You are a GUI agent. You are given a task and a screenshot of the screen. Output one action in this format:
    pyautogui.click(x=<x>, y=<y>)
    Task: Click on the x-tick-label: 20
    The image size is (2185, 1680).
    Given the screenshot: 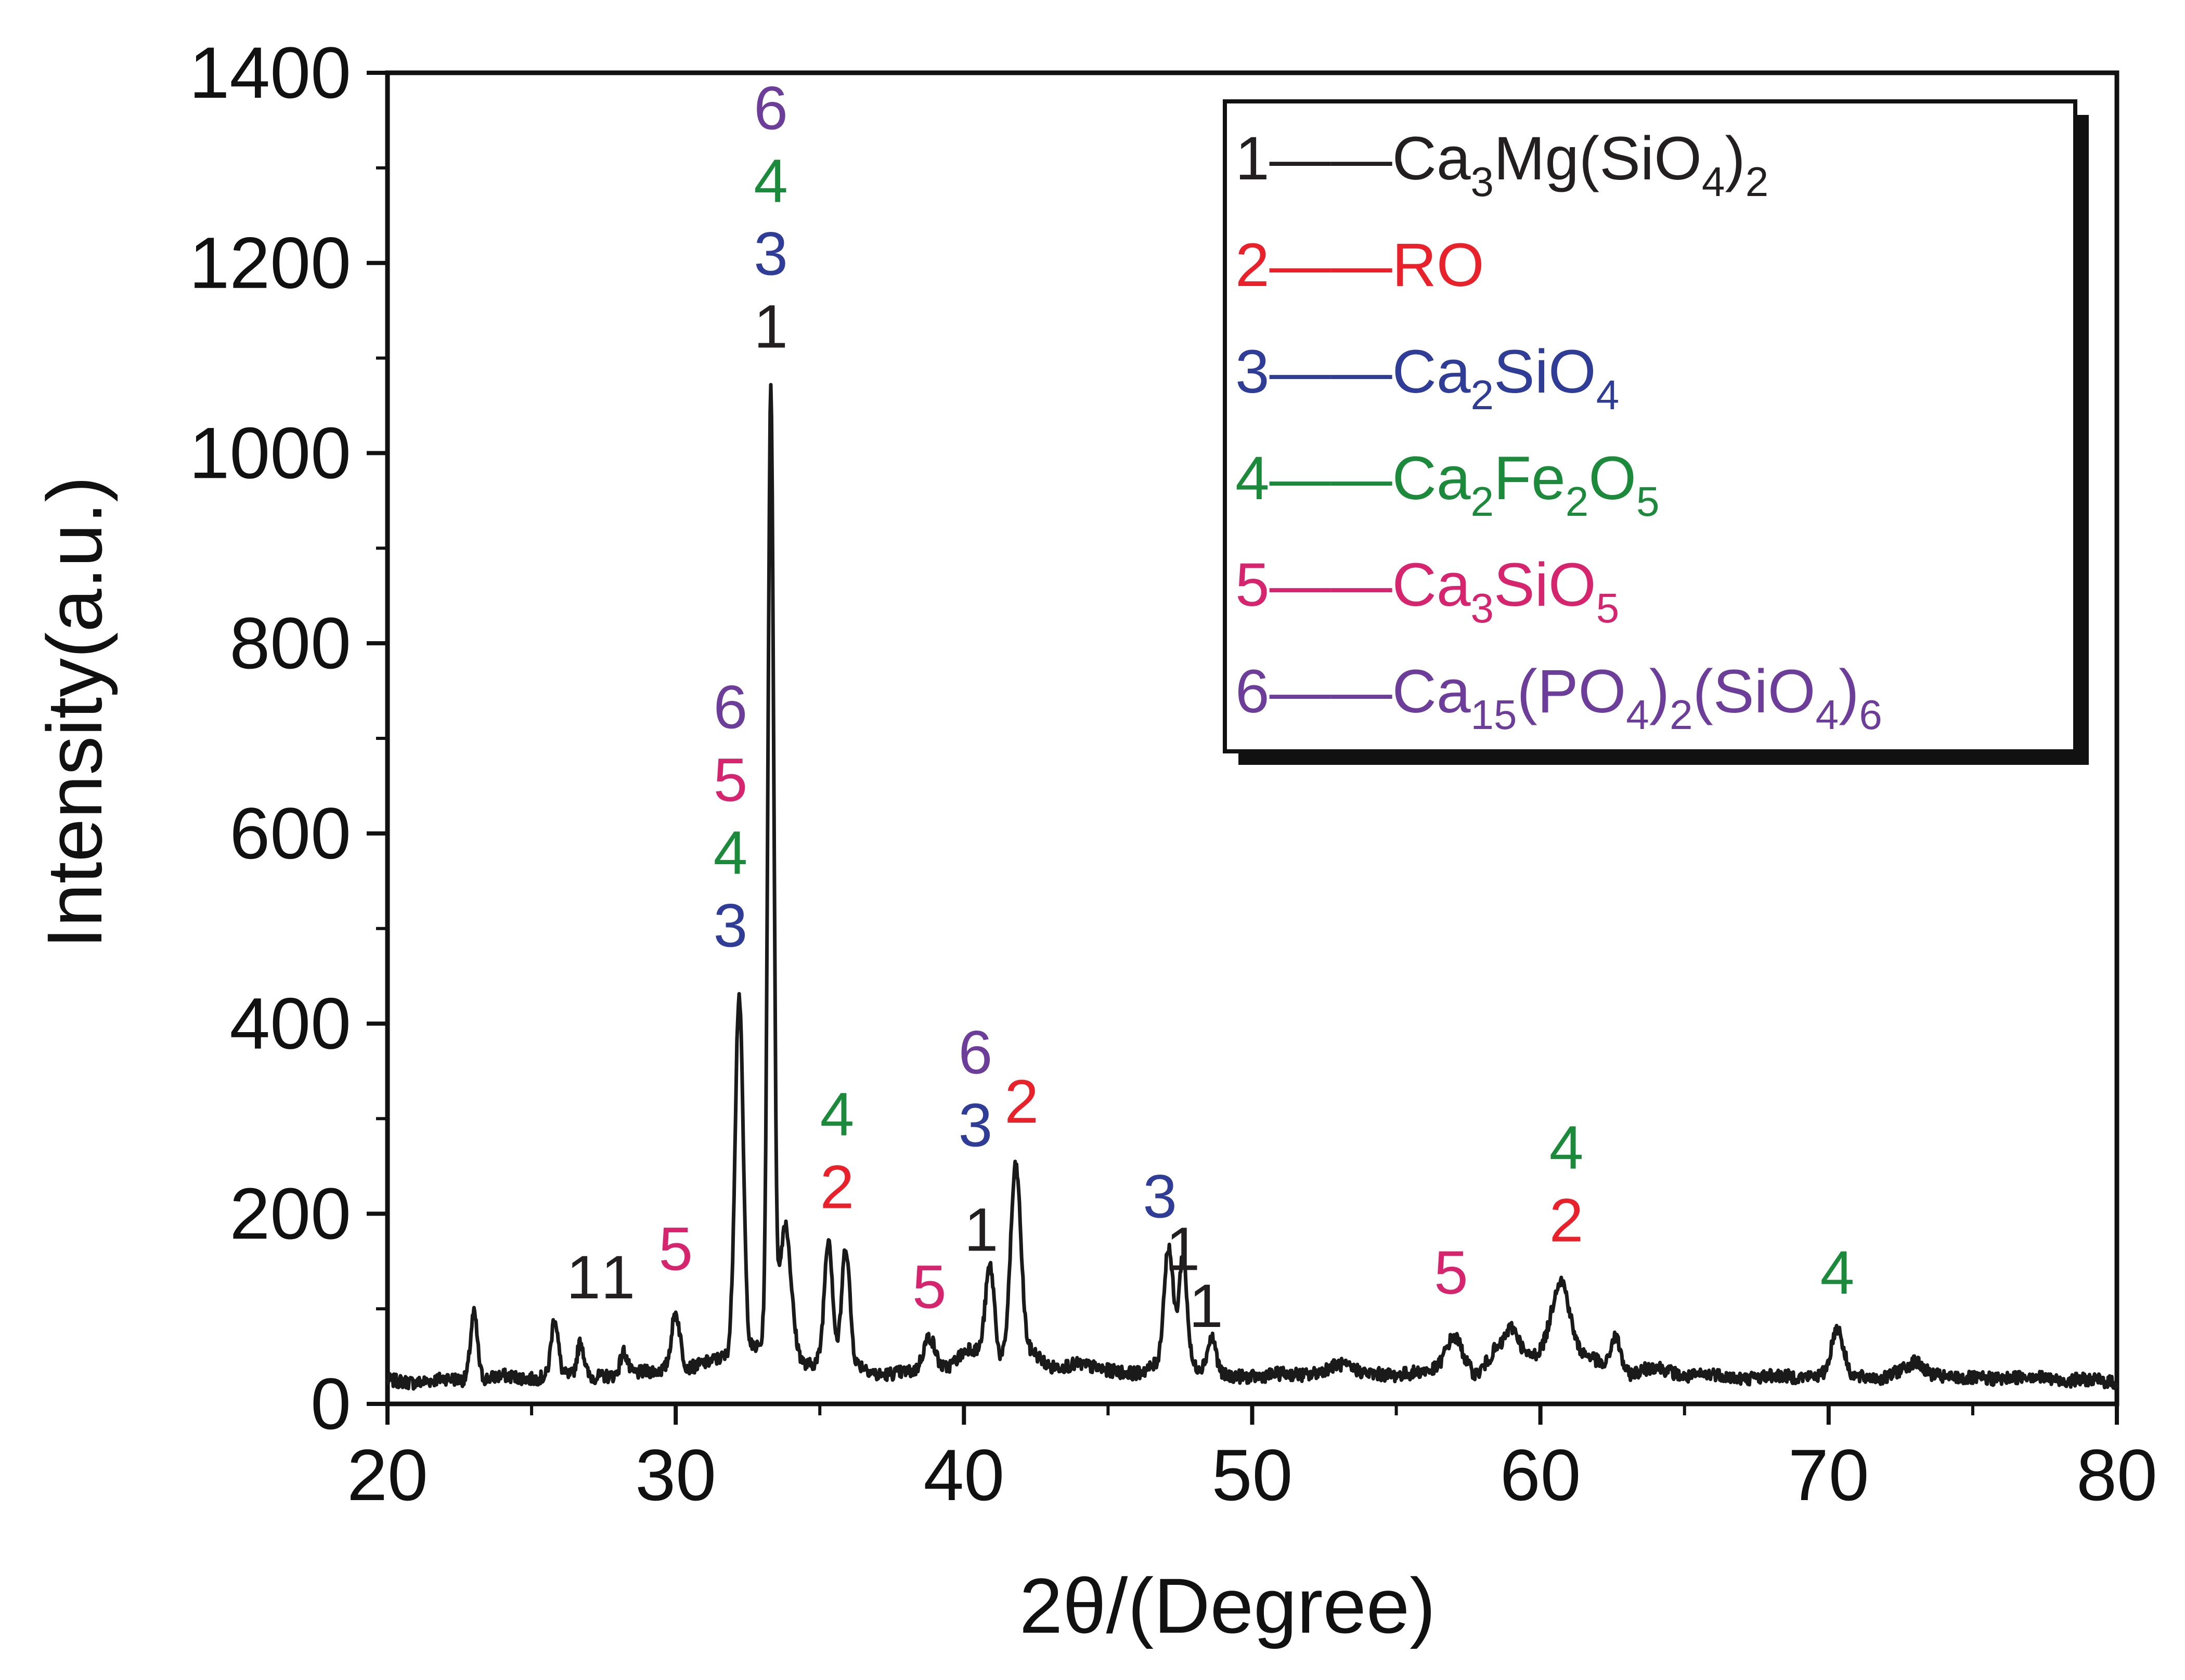 What is the action you would take?
    pyautogui.click(x=387, y=1475)
    